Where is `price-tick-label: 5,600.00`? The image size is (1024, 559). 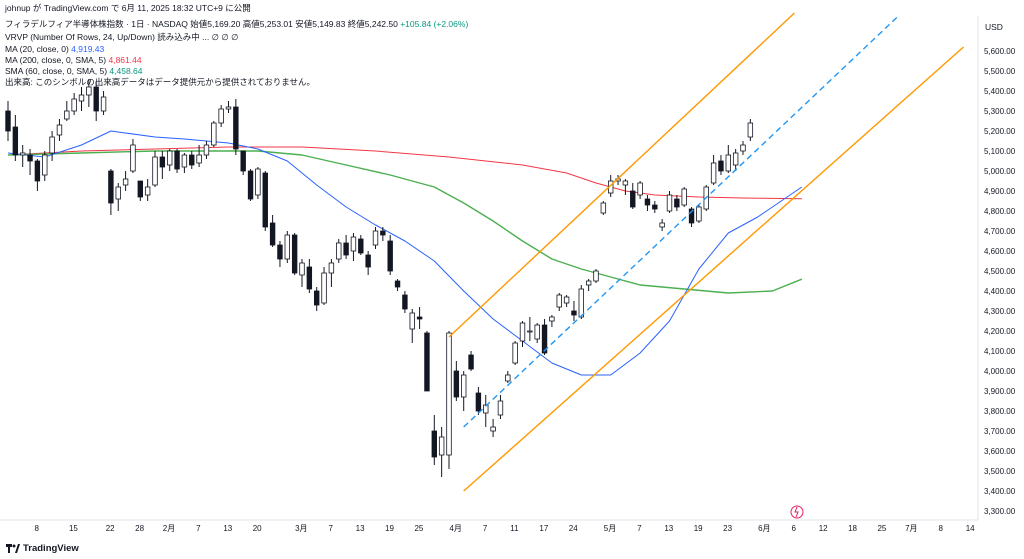 price-tick-label: 5,600.00 is located at coordinates (1000, 51).